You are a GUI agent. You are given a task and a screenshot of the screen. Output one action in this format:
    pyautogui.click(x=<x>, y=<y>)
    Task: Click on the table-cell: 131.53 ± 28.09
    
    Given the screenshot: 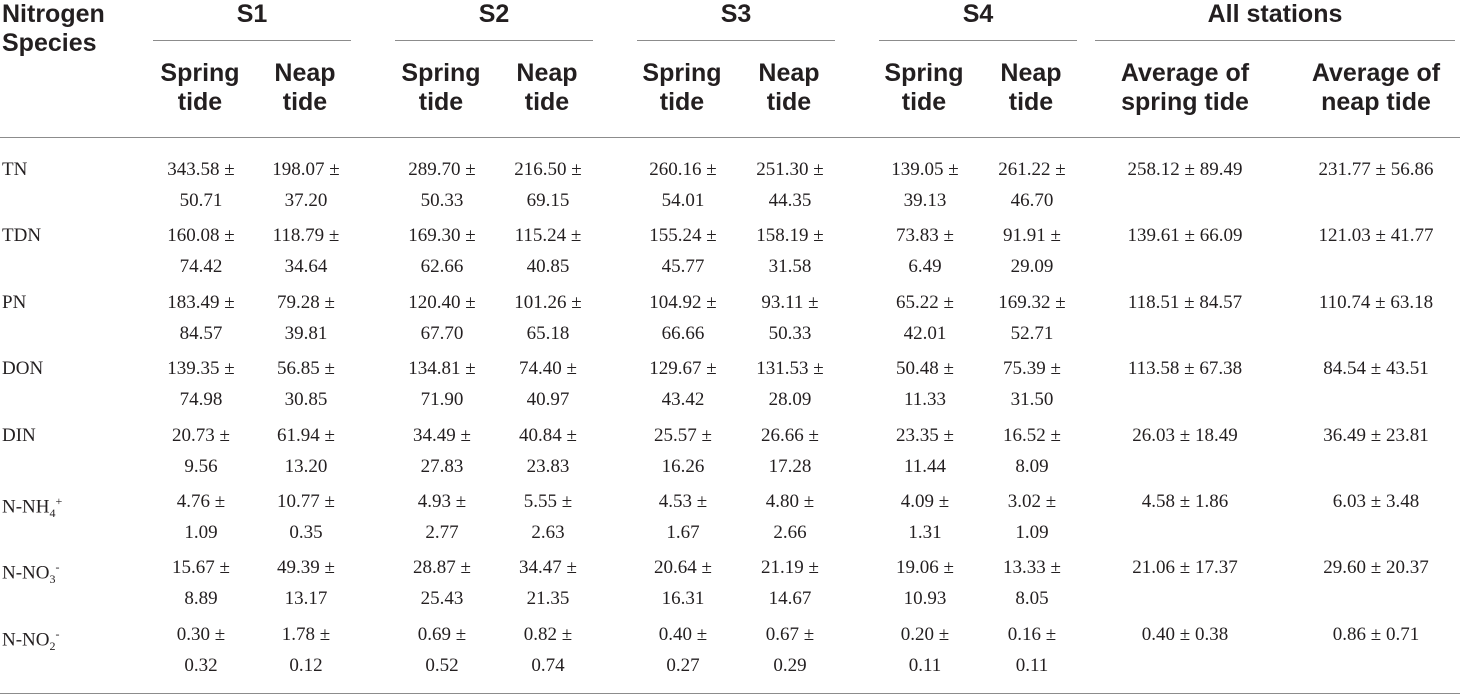 What is the action you would take?
    pyautogui.click(x=790, y=384)
    